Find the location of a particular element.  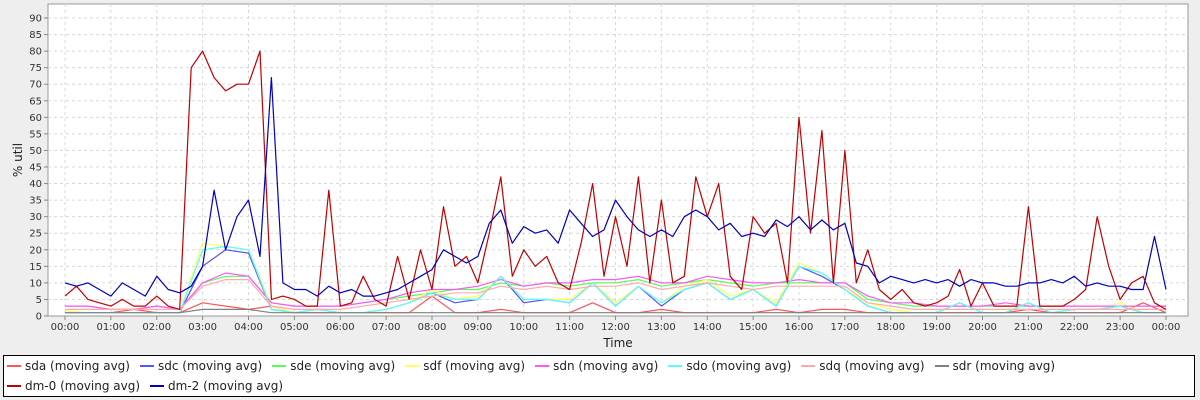

x-tick-label: 06:00 is located at coordinates (340, 327).